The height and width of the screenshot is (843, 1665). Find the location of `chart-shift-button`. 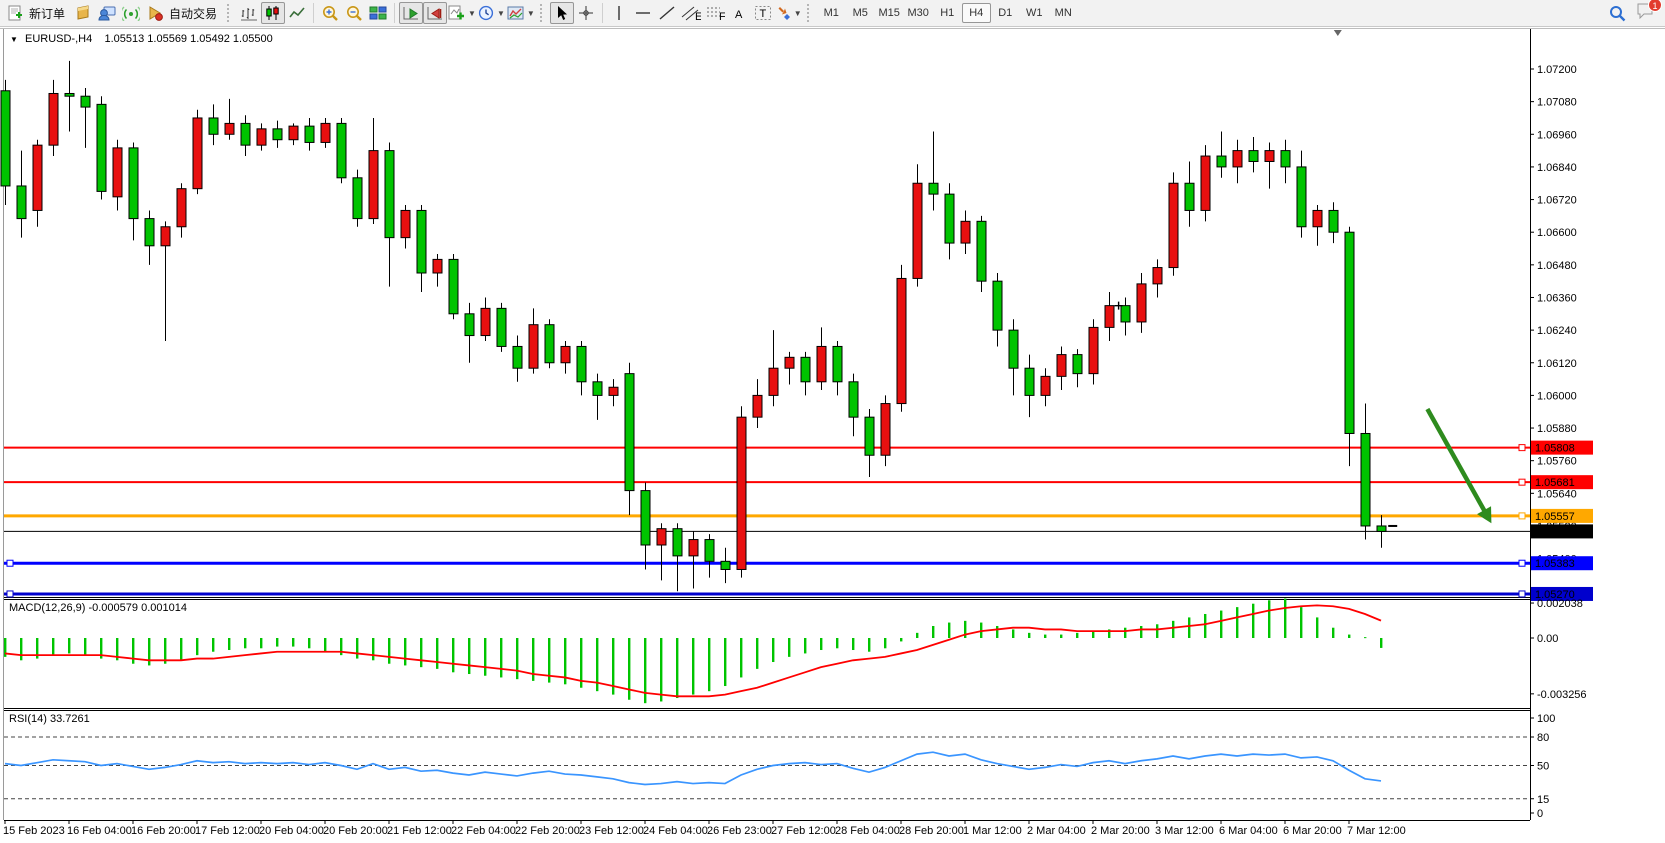

chart-shift-button is located at coordinates (435, 13).